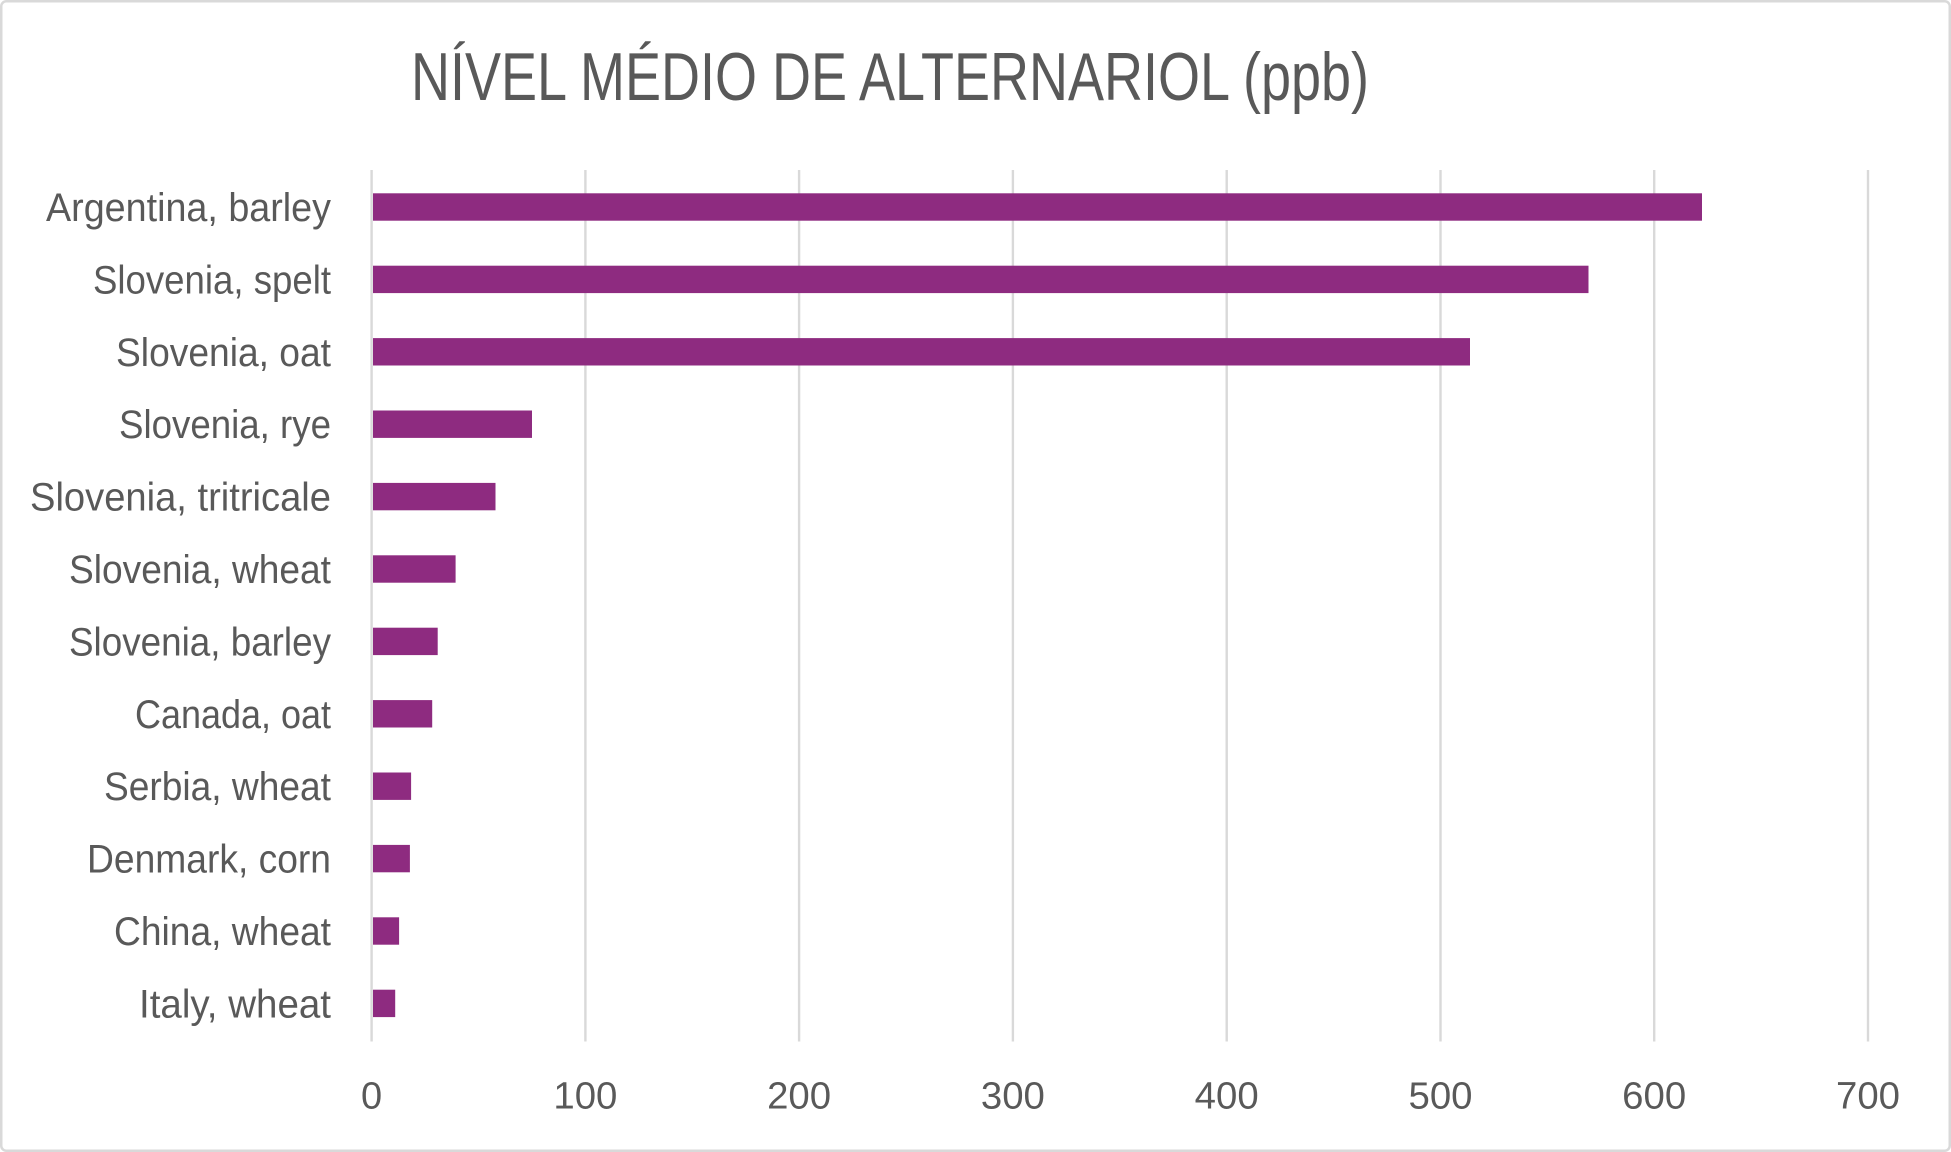 This screenshot has height=1152, width=1951. What do you see at coordinates (200, 570) in the screenshot?
I see `svg-text: Slovenia, wheat` at bounding box center [200, 570].